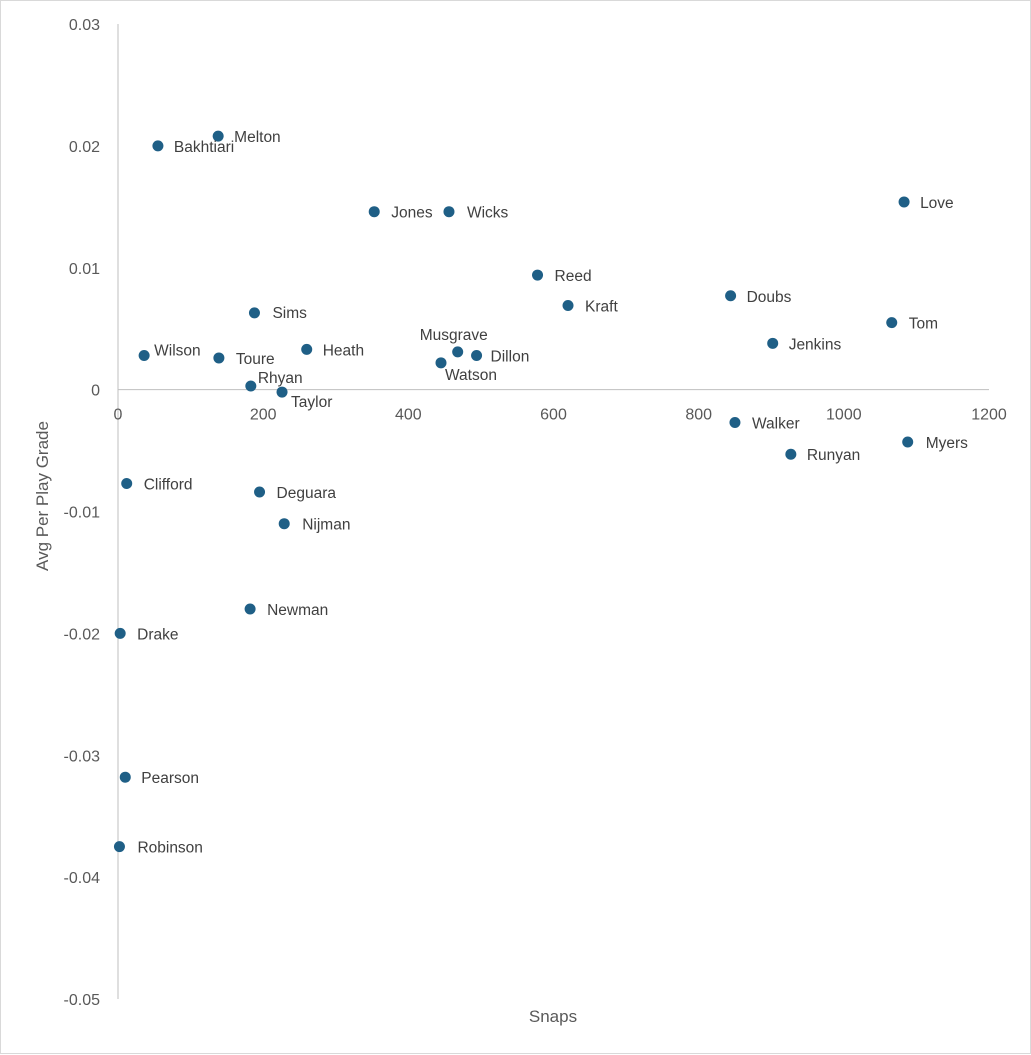 This screenshot has height=1055, width=1031. Describe the element at coordinates (488, 213) in the screenshot. I see `data-label-wicks: Wicks` at that location.